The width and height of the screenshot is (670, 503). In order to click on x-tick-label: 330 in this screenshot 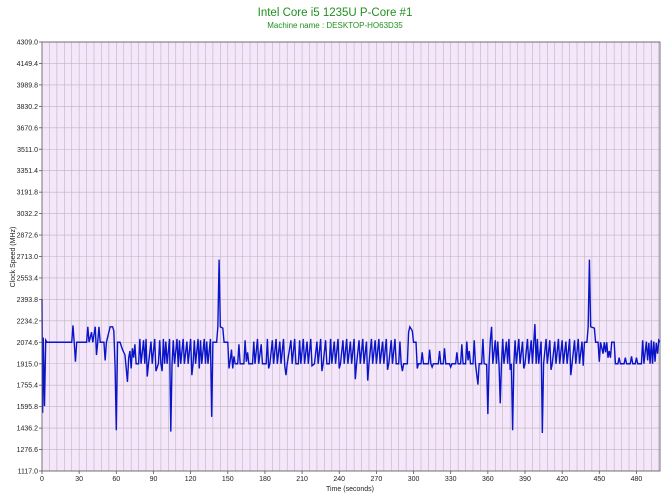, I will do `click(451, 479)`.